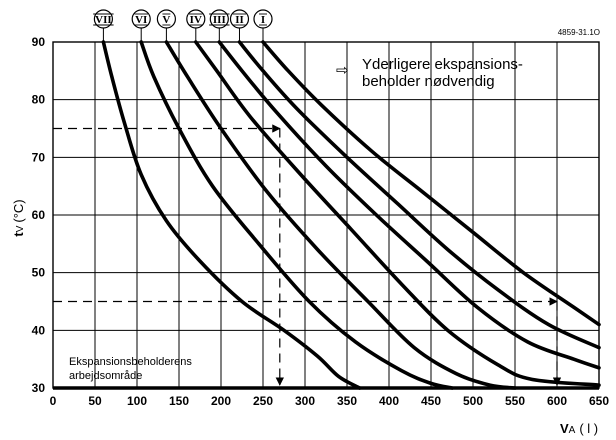  I want to click on y-tick-label: 50, so click(39, 273).